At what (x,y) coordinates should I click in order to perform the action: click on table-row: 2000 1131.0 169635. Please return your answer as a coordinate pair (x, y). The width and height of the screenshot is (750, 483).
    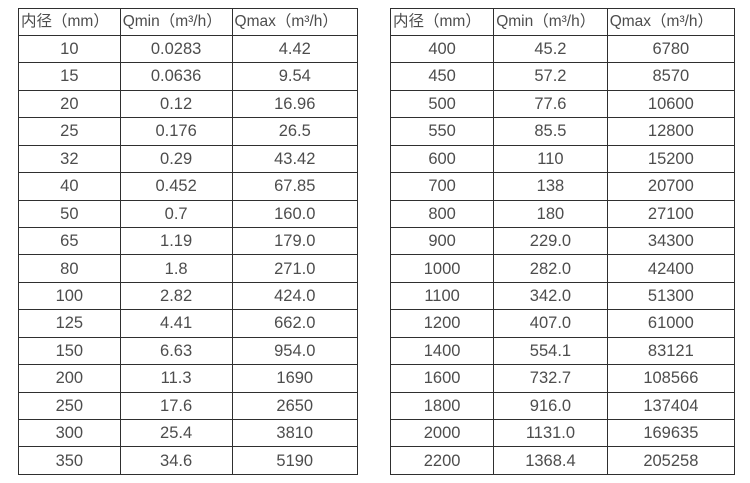
    Looking at the image, I should click on (562, 433).